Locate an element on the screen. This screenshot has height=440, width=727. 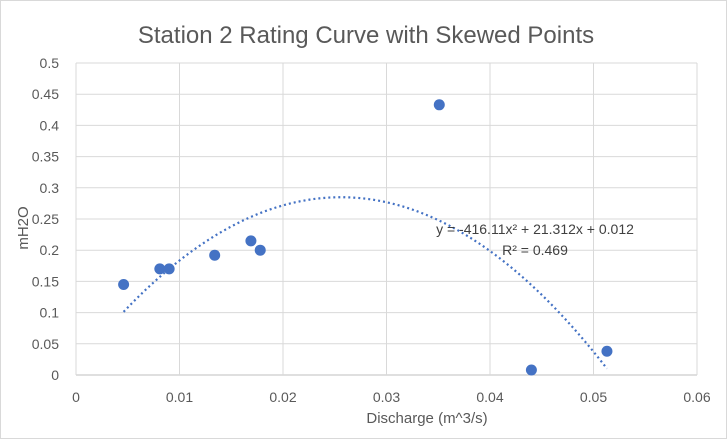
x-tick-label: 0.06 is located at coordinates (696, 397).